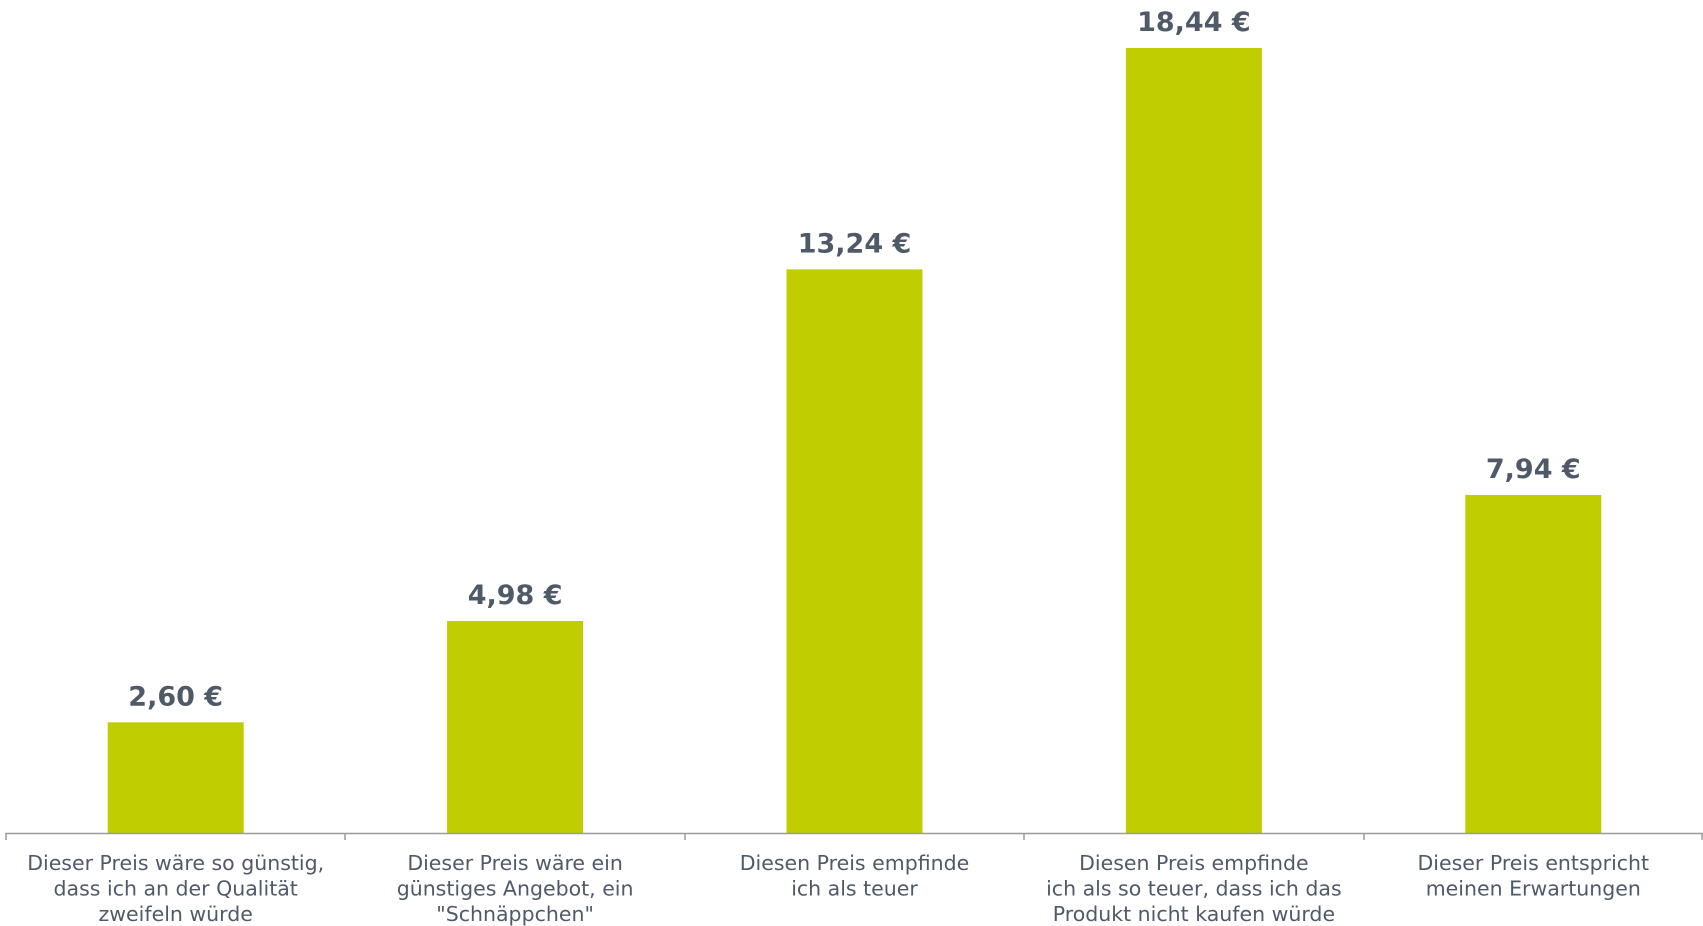 This screenshot has height=926, width=1703. I want to click on category-label-line: ich als so teuer, dass ich das, so click(1194, 889).